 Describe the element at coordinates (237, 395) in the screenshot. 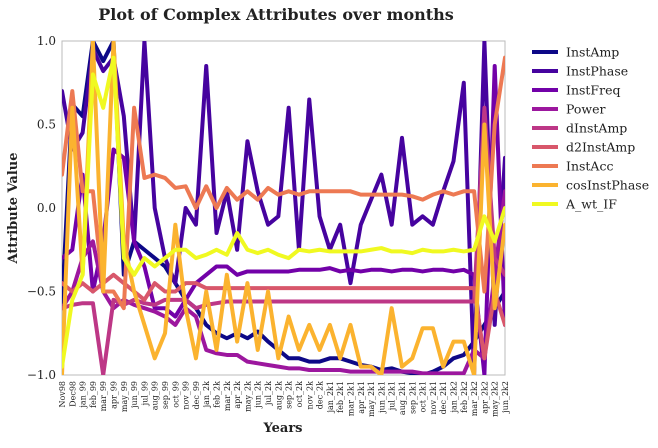

I see `x-tick-label: apr_2k` at that location.